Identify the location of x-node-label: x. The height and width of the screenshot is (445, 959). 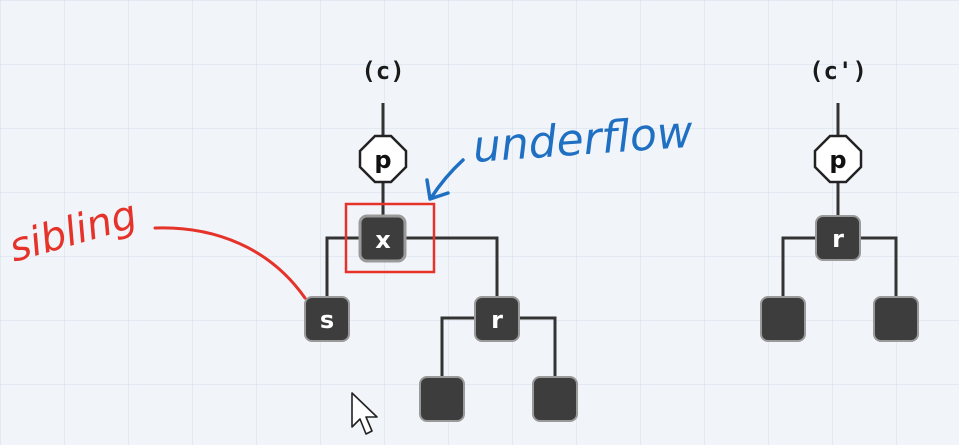
(383, 240).